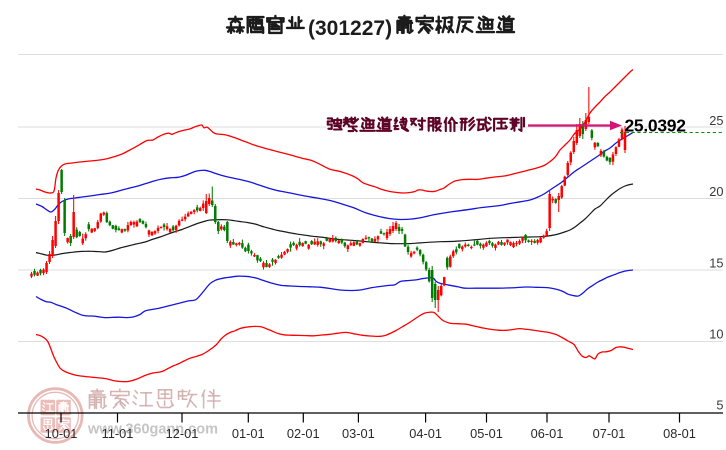 This screenshot has width=726, height=450. I want to click on svg-text: www.360gann.com, so click(152, 430).